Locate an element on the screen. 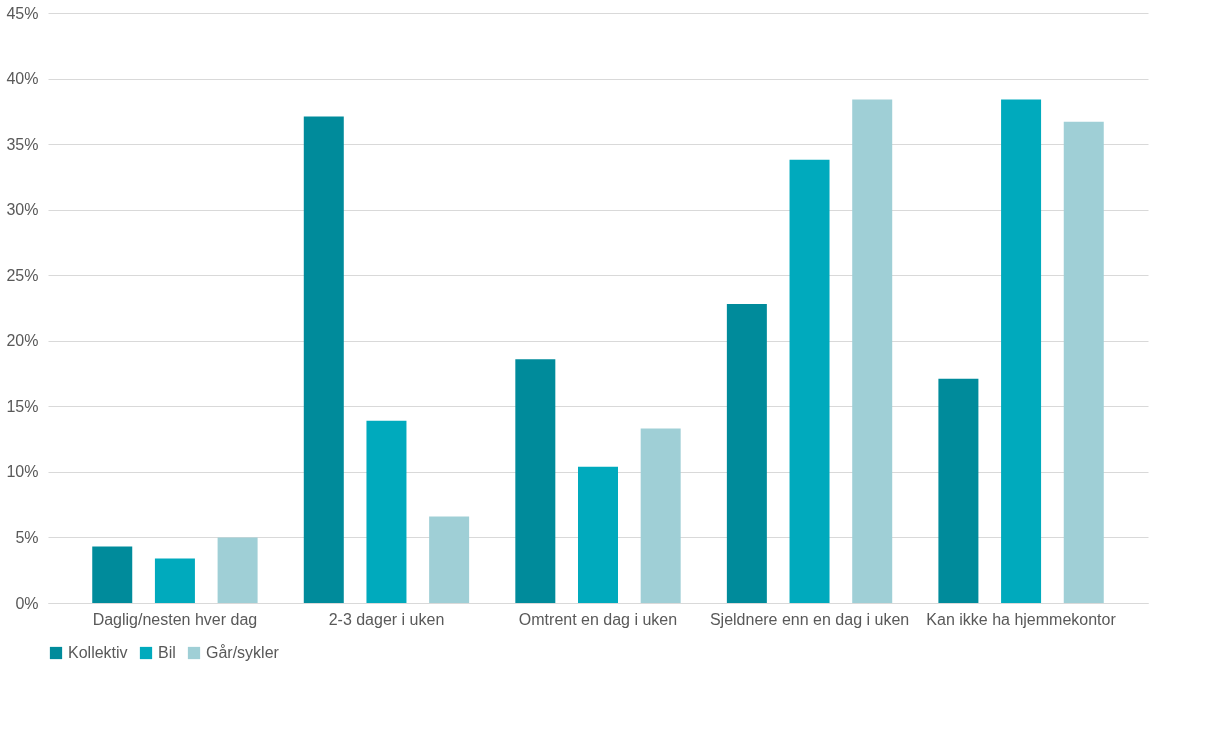 The width and height of the screenshot is (1232, 734). x-tick-label: Daglig/nesten hver dag is located at coordinates (175, 619).